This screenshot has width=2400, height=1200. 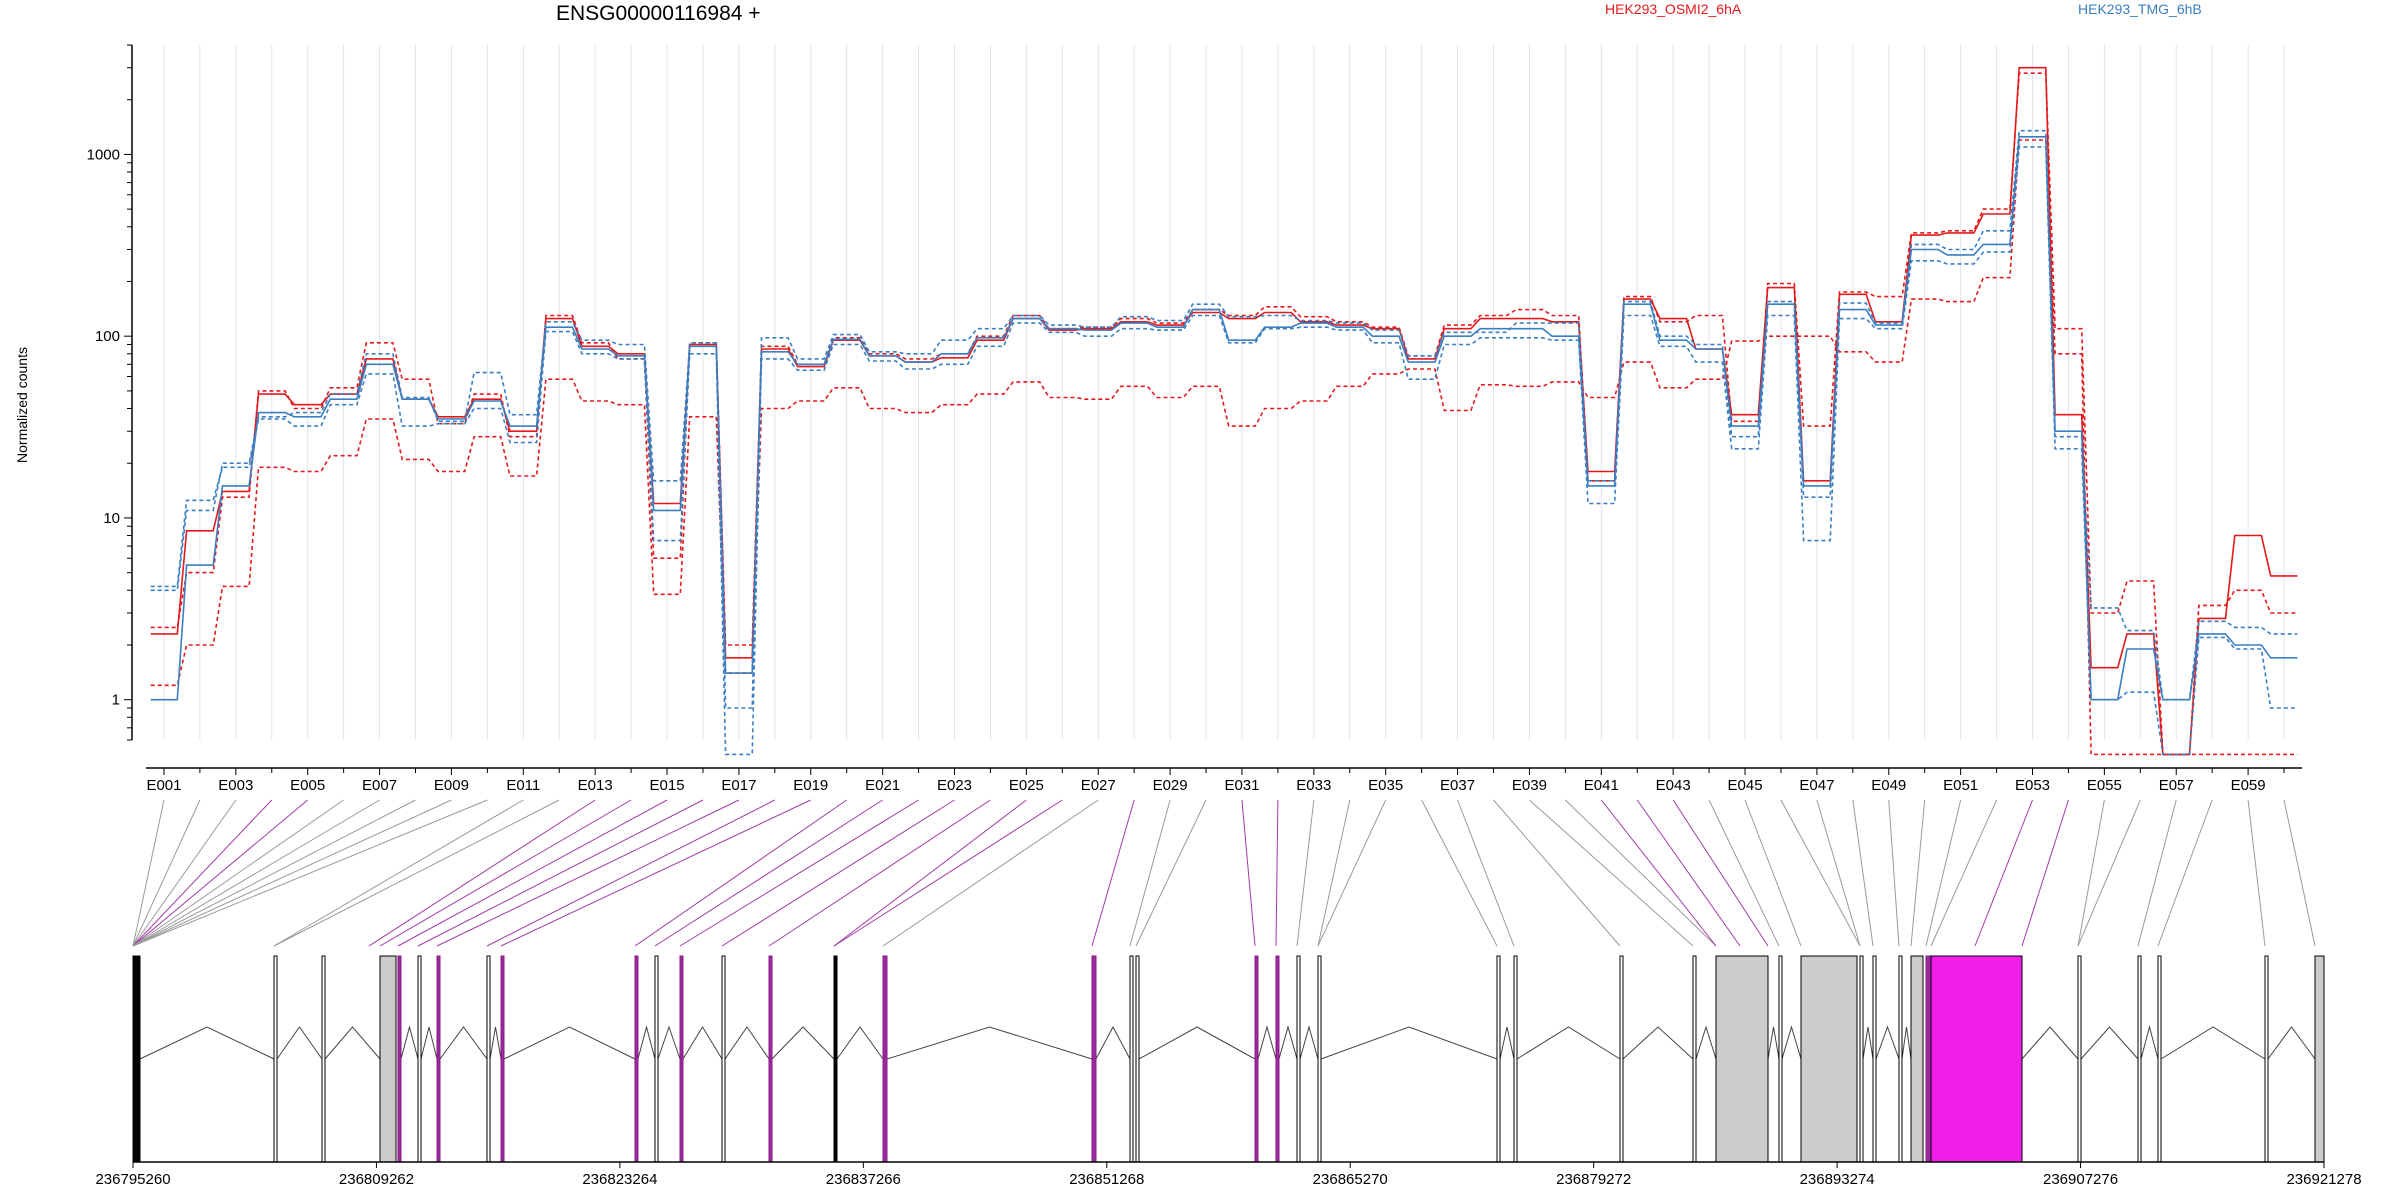 What do you see at coordinates (863, 1179) in the screenshot?
I see `genome-tick-label: 236837266` at bounding box center [863, 1179].